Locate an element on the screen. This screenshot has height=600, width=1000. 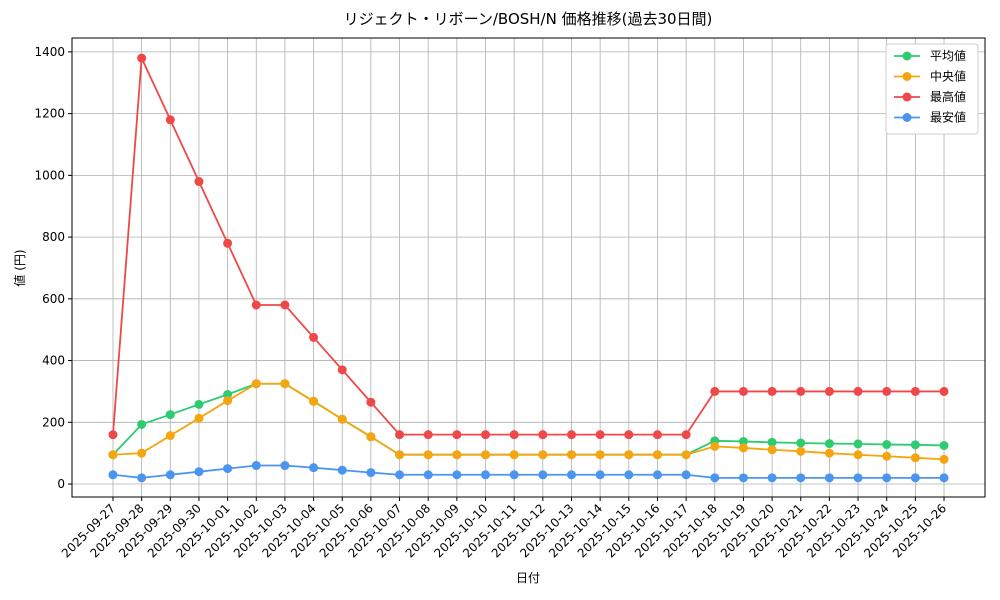
y-axis-label: 値 (円) is located at coordinates (19, 267).